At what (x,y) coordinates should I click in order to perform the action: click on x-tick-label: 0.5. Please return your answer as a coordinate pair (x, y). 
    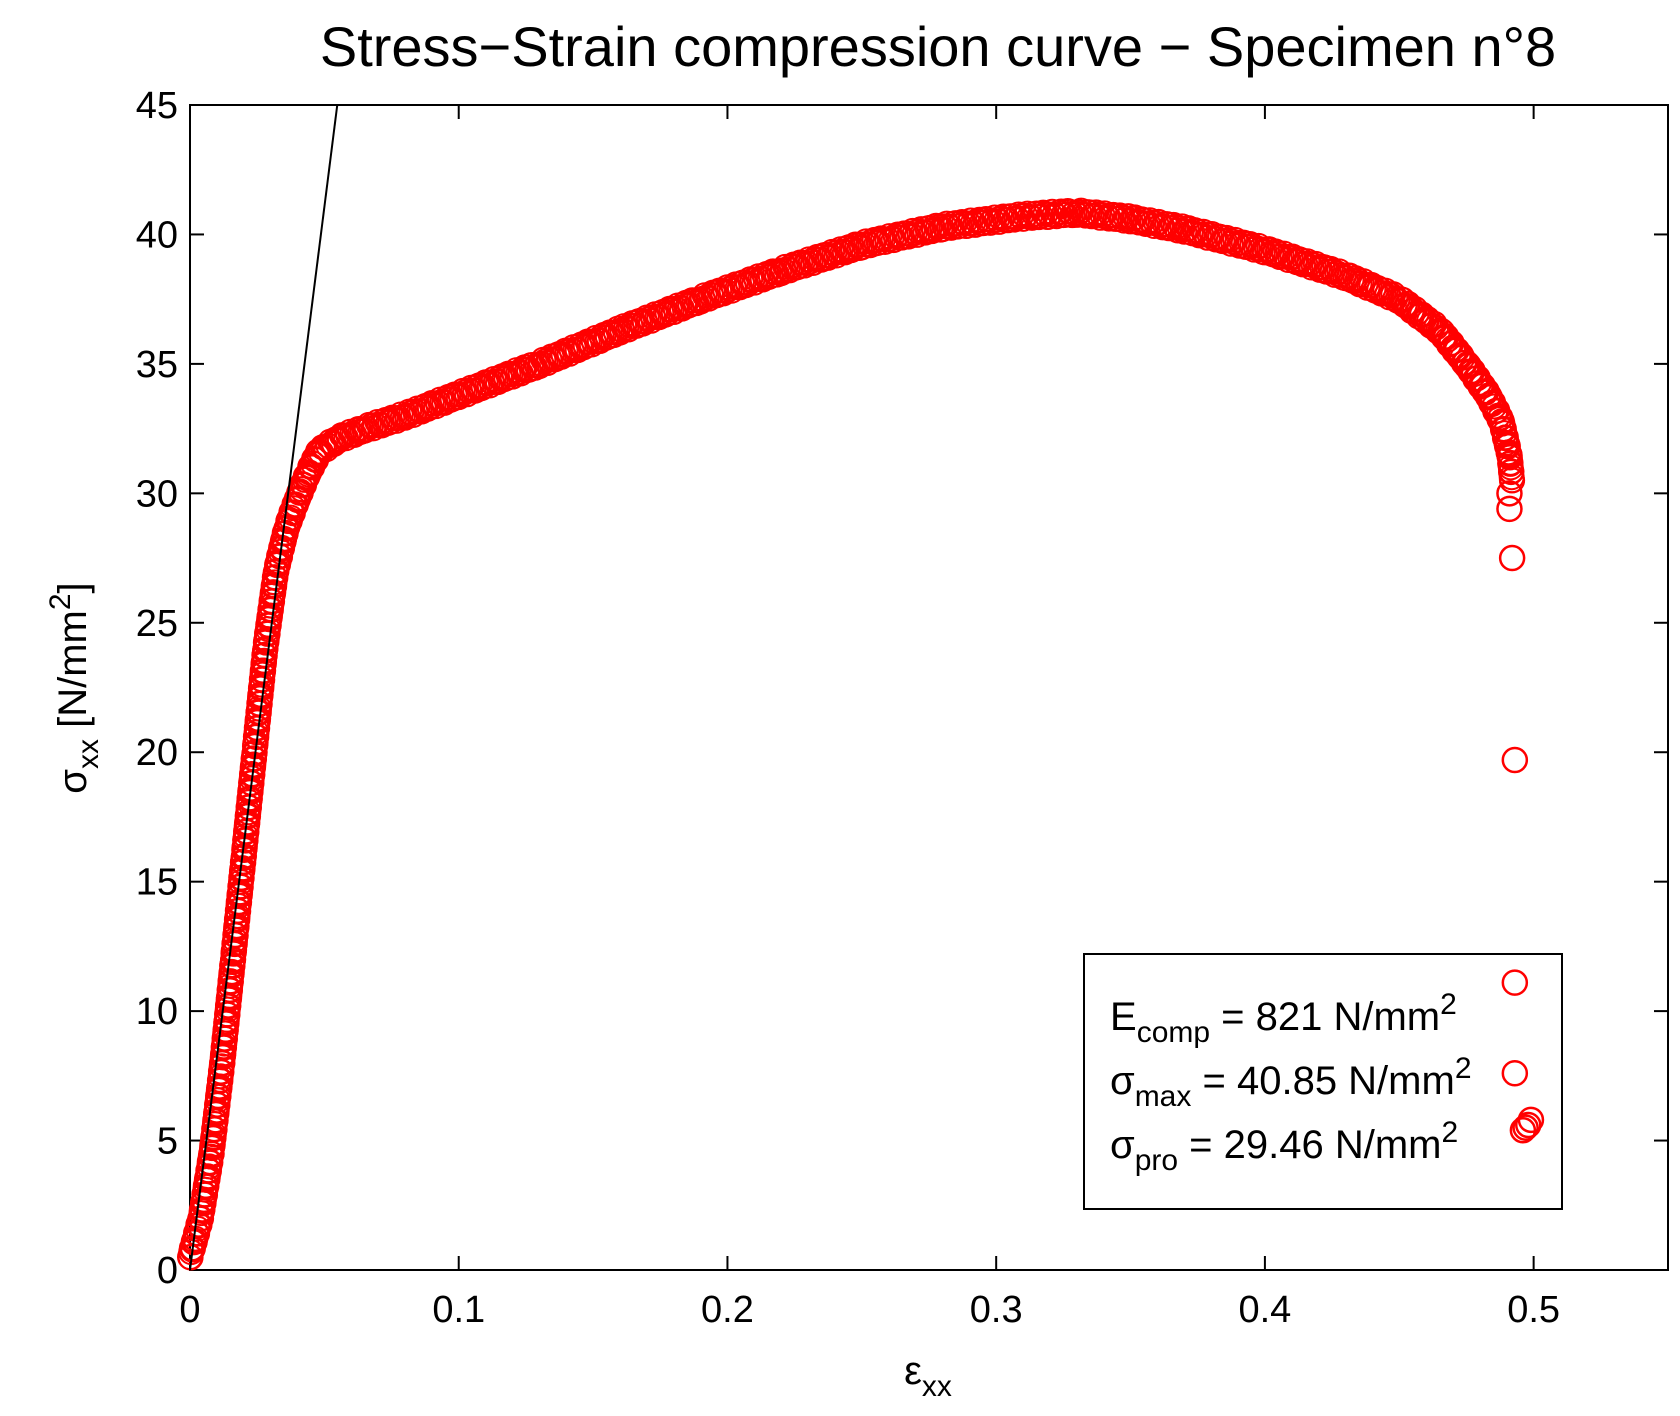
    Looking at the image, I should click on (1533, 1310).